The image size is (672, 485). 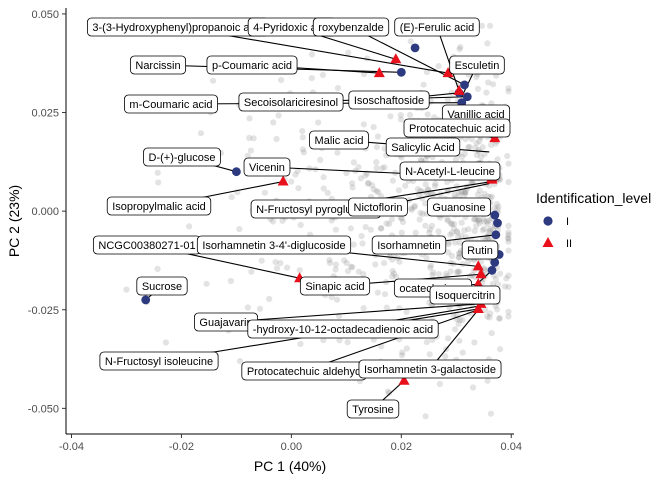 What do you see at coordinates (177, 28) in the screenshot?
I see `annotation-label-text: 3-(3-Hydroxyphenyl)propanoic acid` at bounding box center [177, 28].